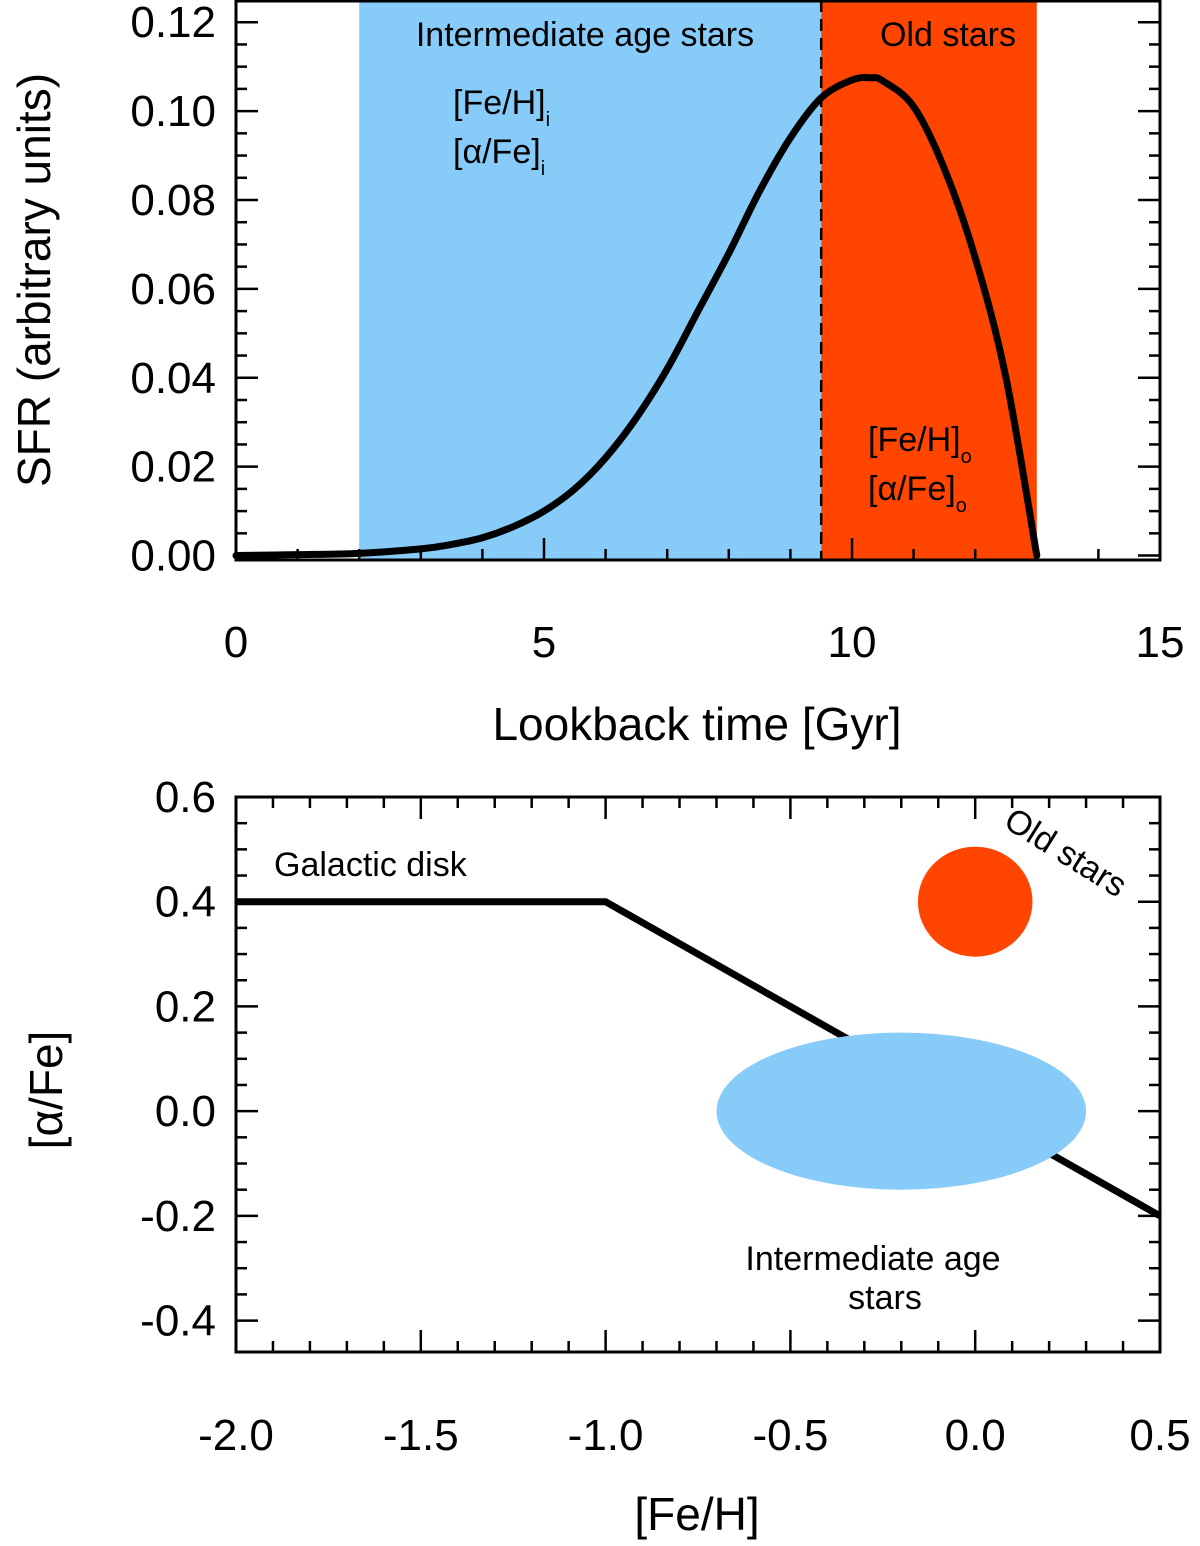 This screenshot has width=1200, height=1546. I want to click on feh-intermediate-annotation: [Fe/H]i, so click(501, 107).